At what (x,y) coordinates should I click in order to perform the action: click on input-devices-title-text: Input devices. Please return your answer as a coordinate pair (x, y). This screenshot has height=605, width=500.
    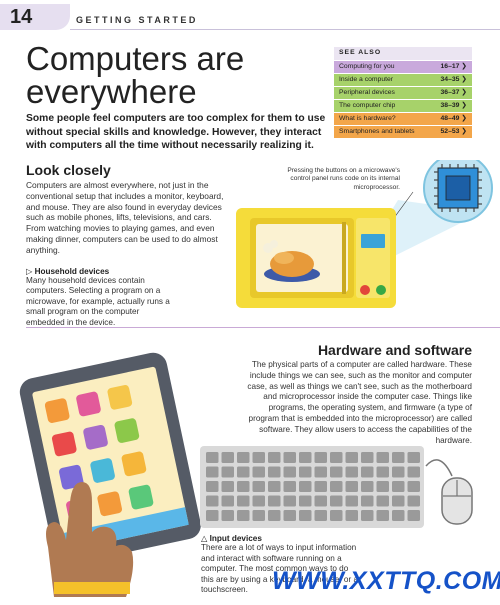
    Looking at the image, I should click on (235, 538).